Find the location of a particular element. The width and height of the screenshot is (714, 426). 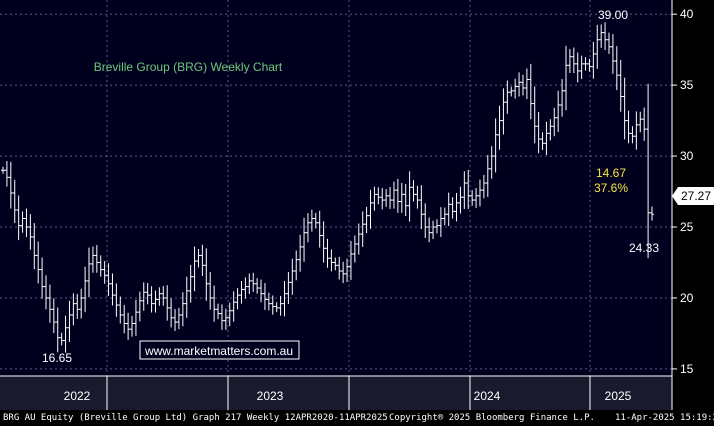

y-tick-label: 25 is located at coordinates (687, 227).